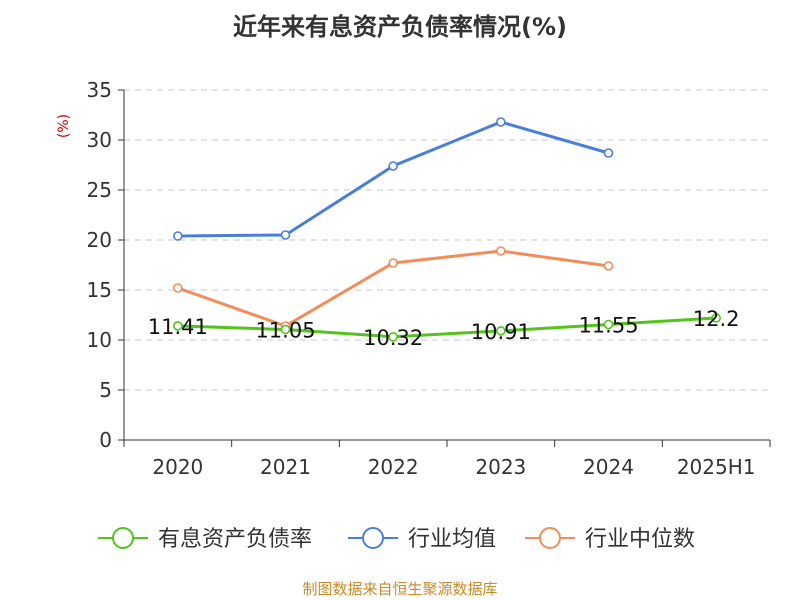 Image resolution: width=800 pixels, height=600 pixels. I want to click on source-footer: 制图数据来自恒生聚源数据库, so click(399, 589).